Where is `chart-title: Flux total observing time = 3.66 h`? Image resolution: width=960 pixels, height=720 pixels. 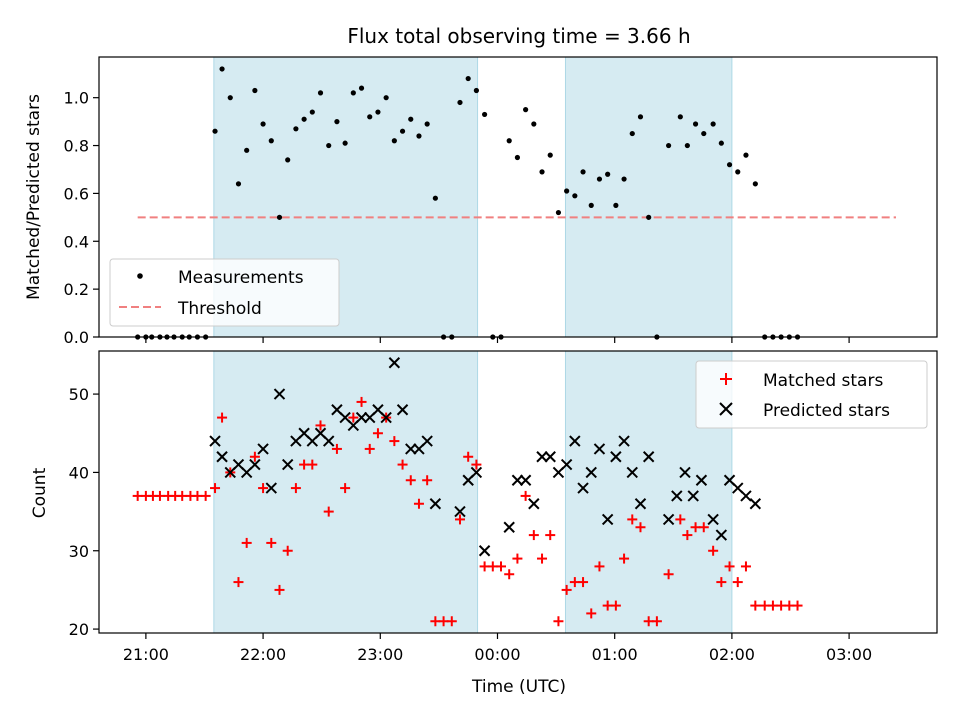
chart-title: Flux total observing time = 3.66 h is located at coordinates (518, 36).